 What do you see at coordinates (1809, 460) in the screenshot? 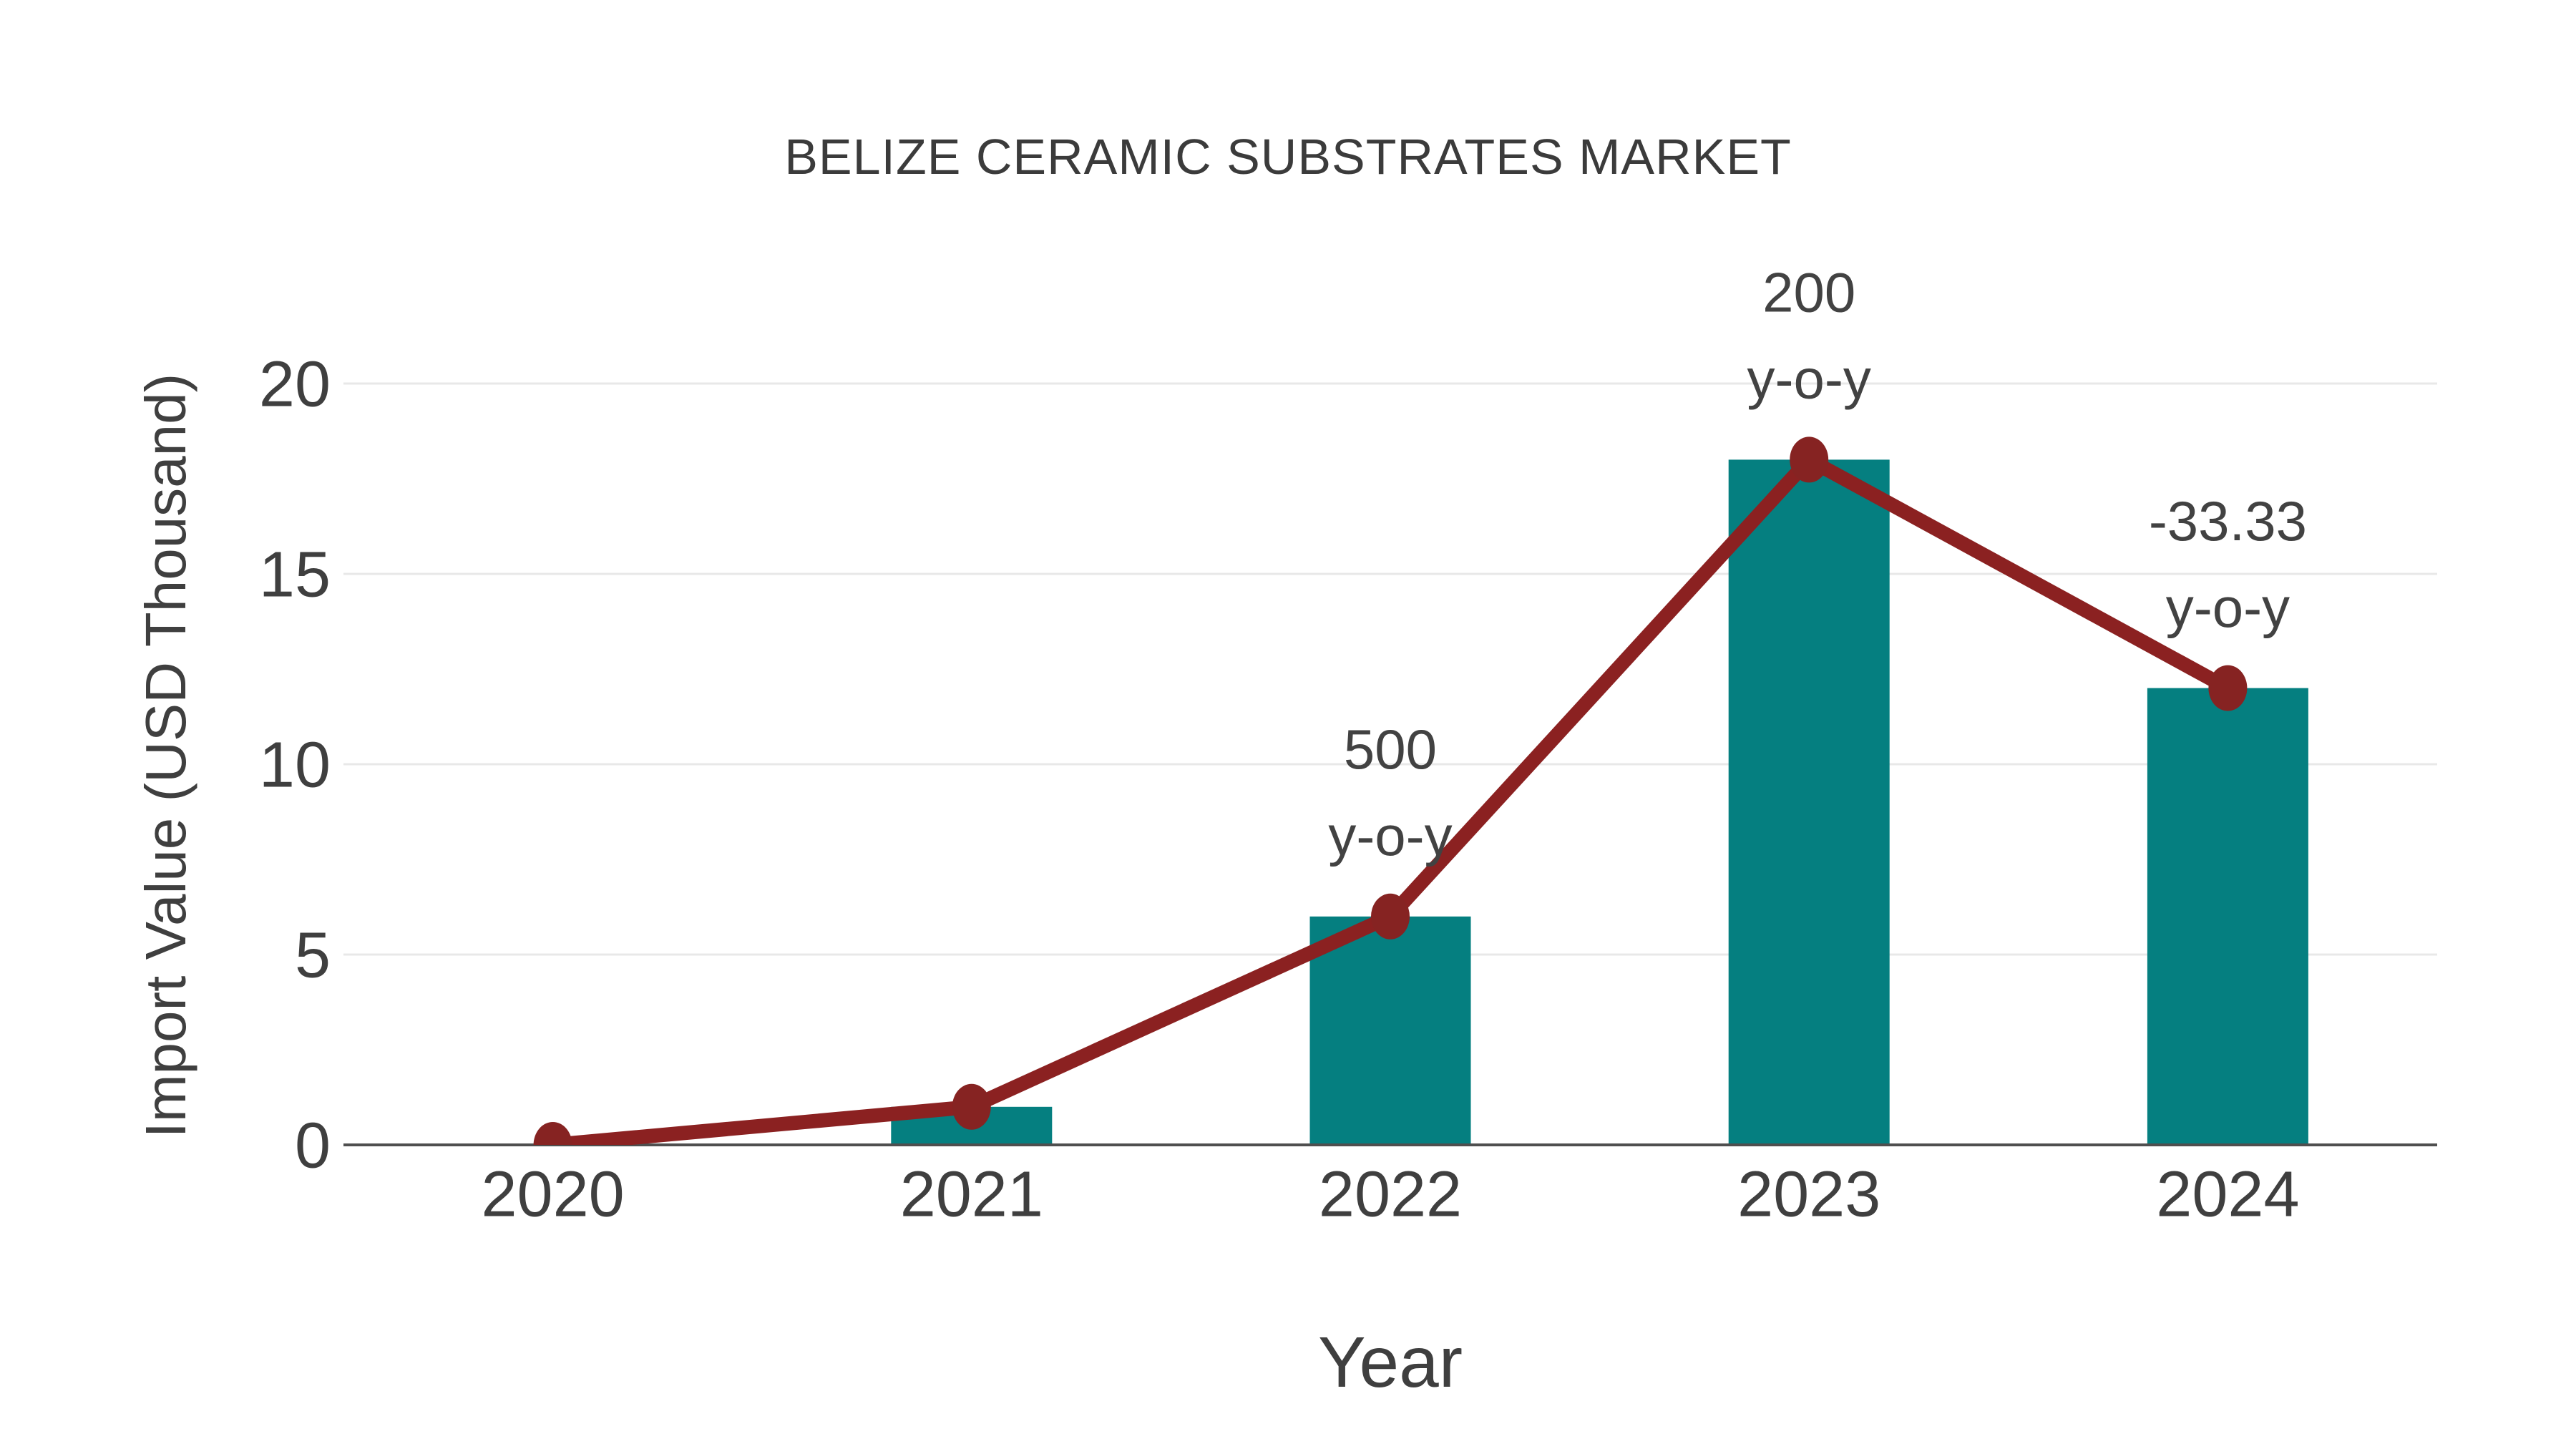
I see `marker-2023` at bounding box center [1809, 460].